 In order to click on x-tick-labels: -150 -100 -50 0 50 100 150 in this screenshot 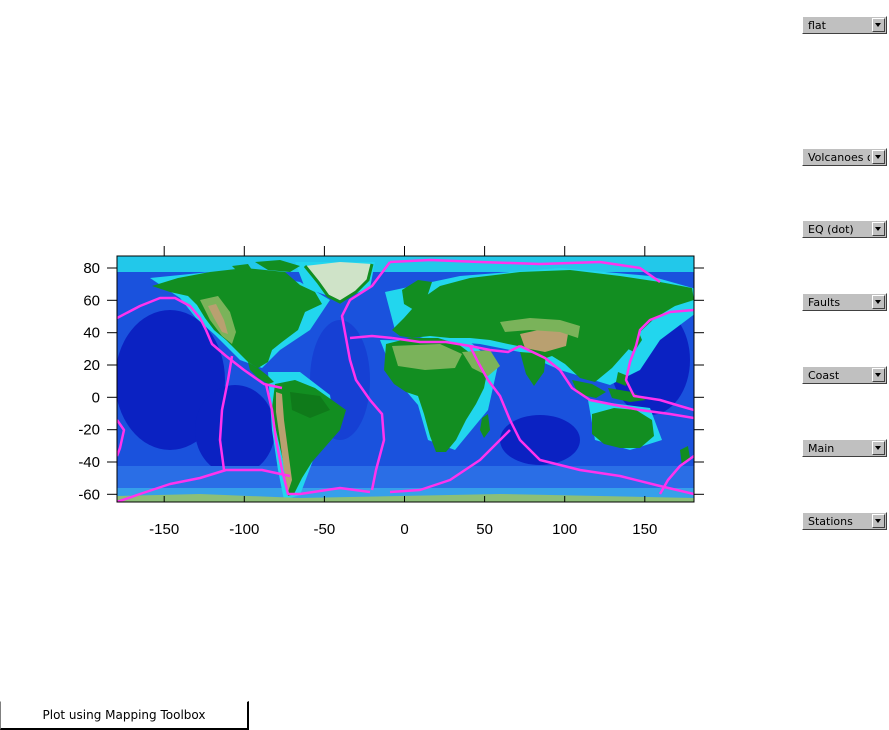, I will do `click(403, 529)`.